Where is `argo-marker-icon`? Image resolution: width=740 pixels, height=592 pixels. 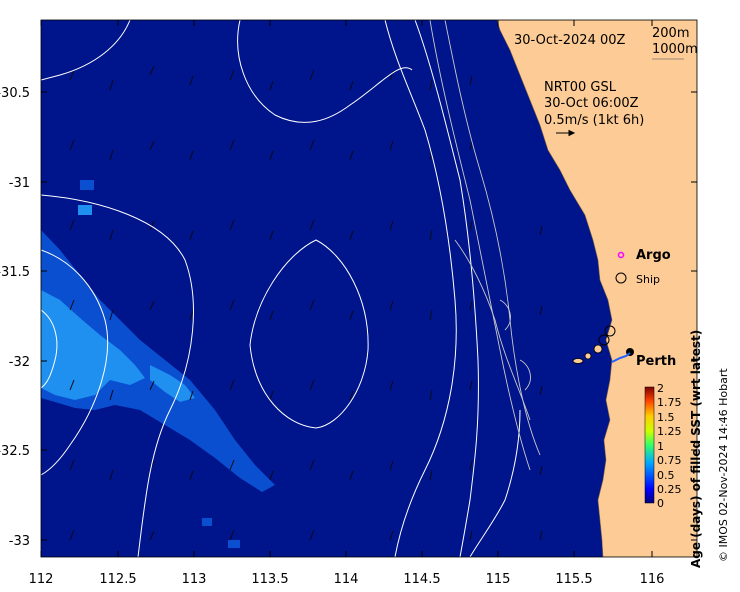
argo-marker-icon is located at coordinates (621, 255).